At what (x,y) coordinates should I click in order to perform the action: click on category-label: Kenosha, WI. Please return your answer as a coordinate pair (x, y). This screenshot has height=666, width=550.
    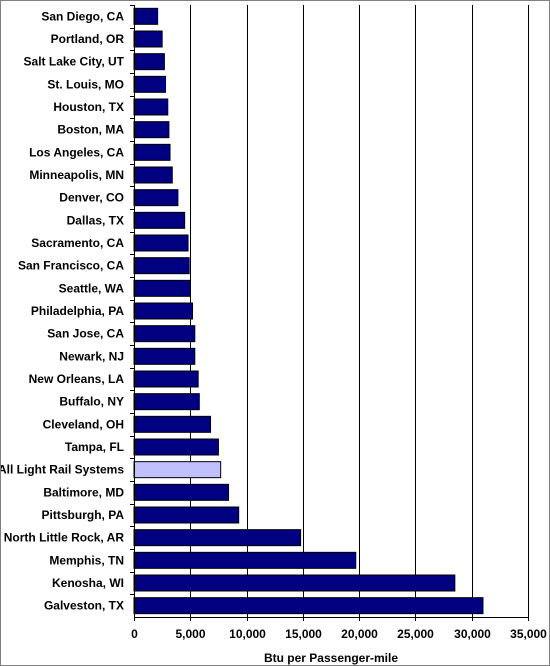
    Looking at the image, I should click on (88, 583).